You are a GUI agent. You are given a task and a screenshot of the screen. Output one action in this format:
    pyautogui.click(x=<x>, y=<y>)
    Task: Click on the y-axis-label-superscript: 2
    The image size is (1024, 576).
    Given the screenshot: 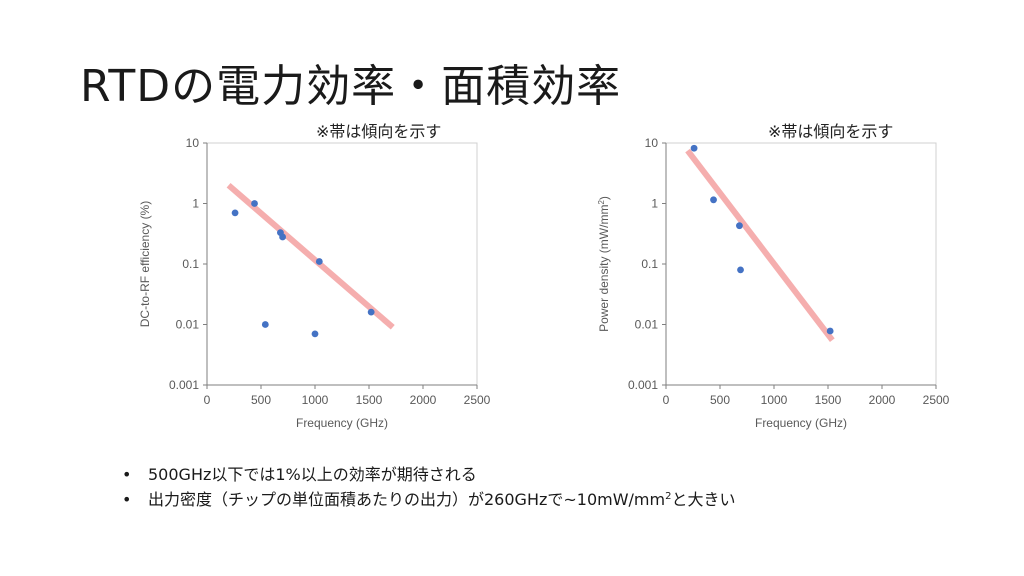 What is the action you would take?
    pyautogui.click(x=601, y=202)
    